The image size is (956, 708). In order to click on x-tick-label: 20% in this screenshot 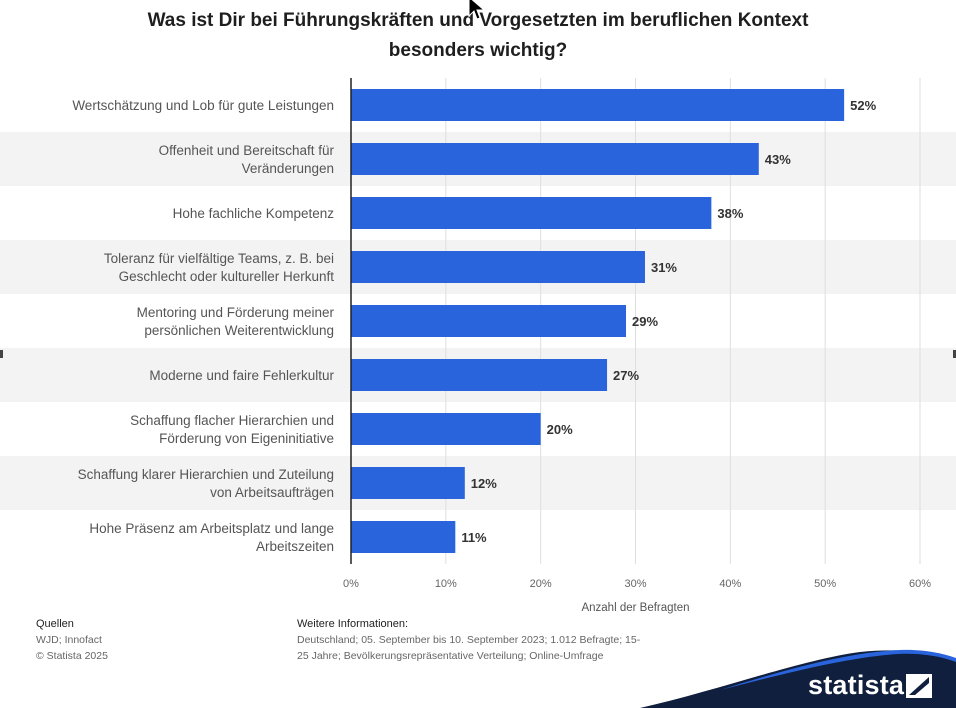, I will do `click(541, 584)`.